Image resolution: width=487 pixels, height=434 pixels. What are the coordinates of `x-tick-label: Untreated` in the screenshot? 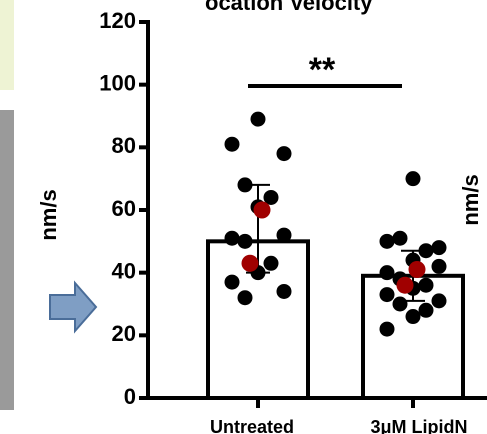 It's located at (252, 425).